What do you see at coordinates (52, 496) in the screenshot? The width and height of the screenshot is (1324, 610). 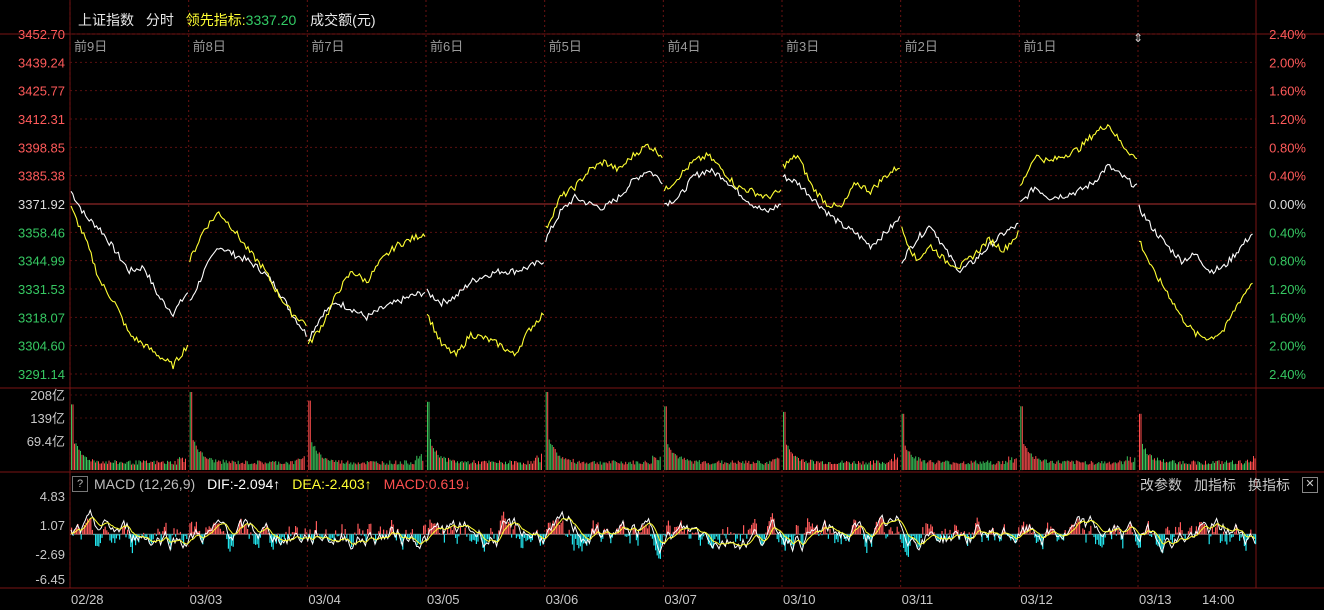 I see `macd-tick: 4.83` at bounding box center [52, 496].